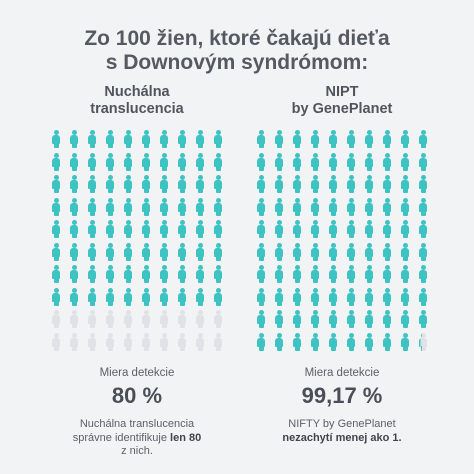 The width and height of the screenshot is (474, 474). Describe the element at coordinates (186, 437) in the screenshot. I see `description-bold: len 80` at that location.